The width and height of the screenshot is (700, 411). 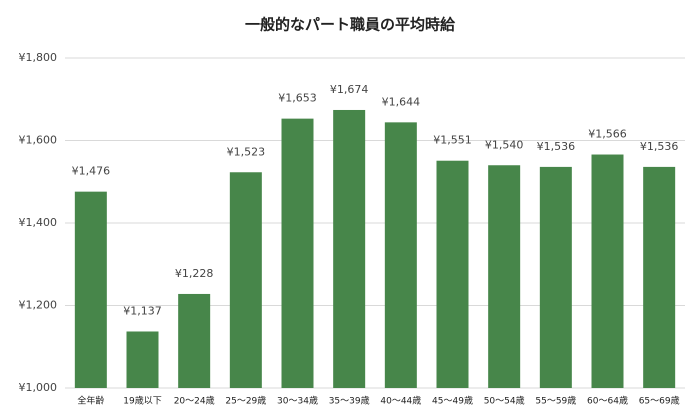 I want to click on x-tick-label: 50～54歳, so click(x=504, y=401).